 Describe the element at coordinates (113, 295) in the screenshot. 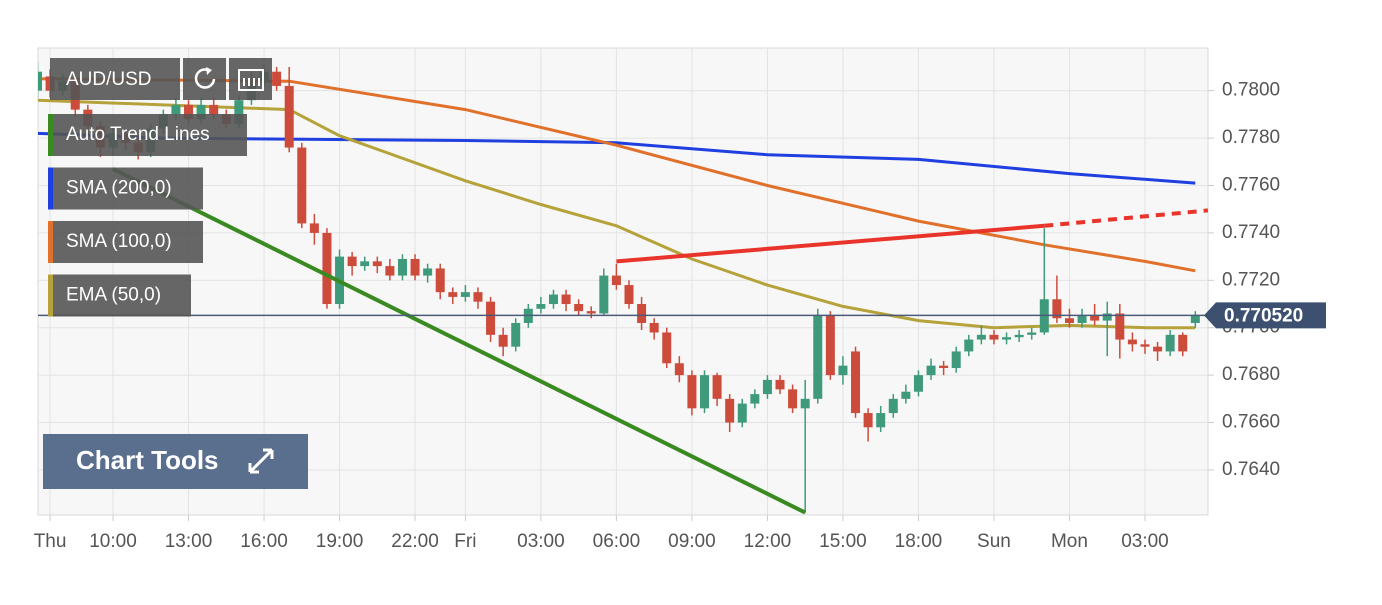

I see `legend-label: EMA (50,0)` at that location.